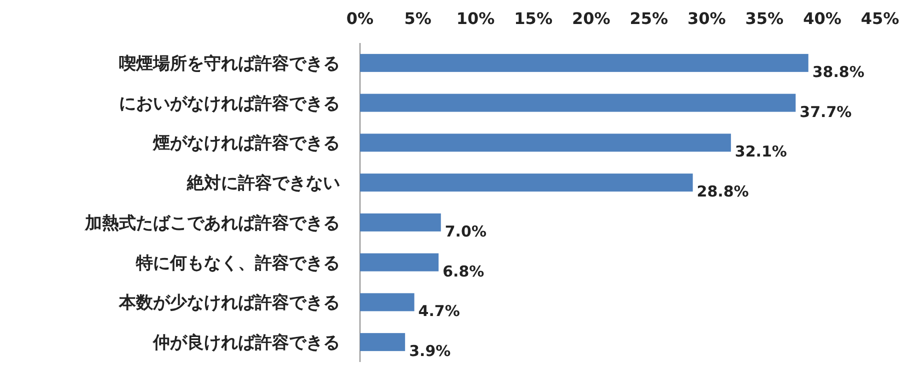  What do you see at coordinates (475, 18) in the screenshot?
I see `x-tick-label: 10%` at bounding box center [475, 18].